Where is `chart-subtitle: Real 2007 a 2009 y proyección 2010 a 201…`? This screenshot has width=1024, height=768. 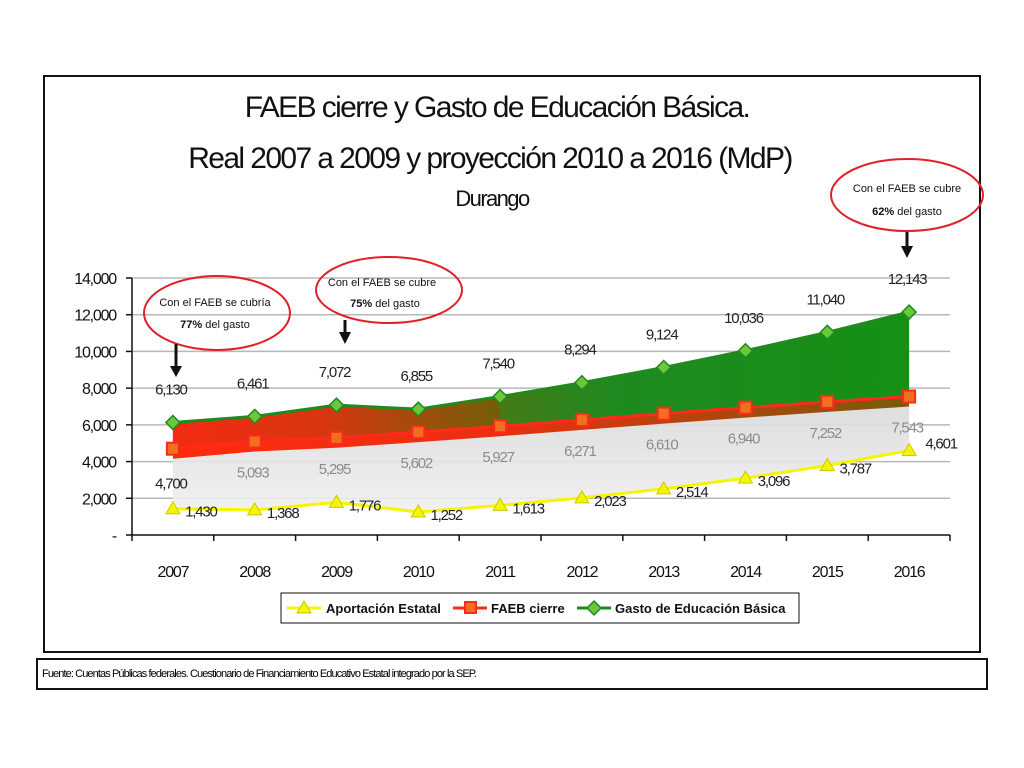 chart-subtitle: Real 2007 a 2009 y proyección 2010 a 201… is located at coordinates (490, 158).